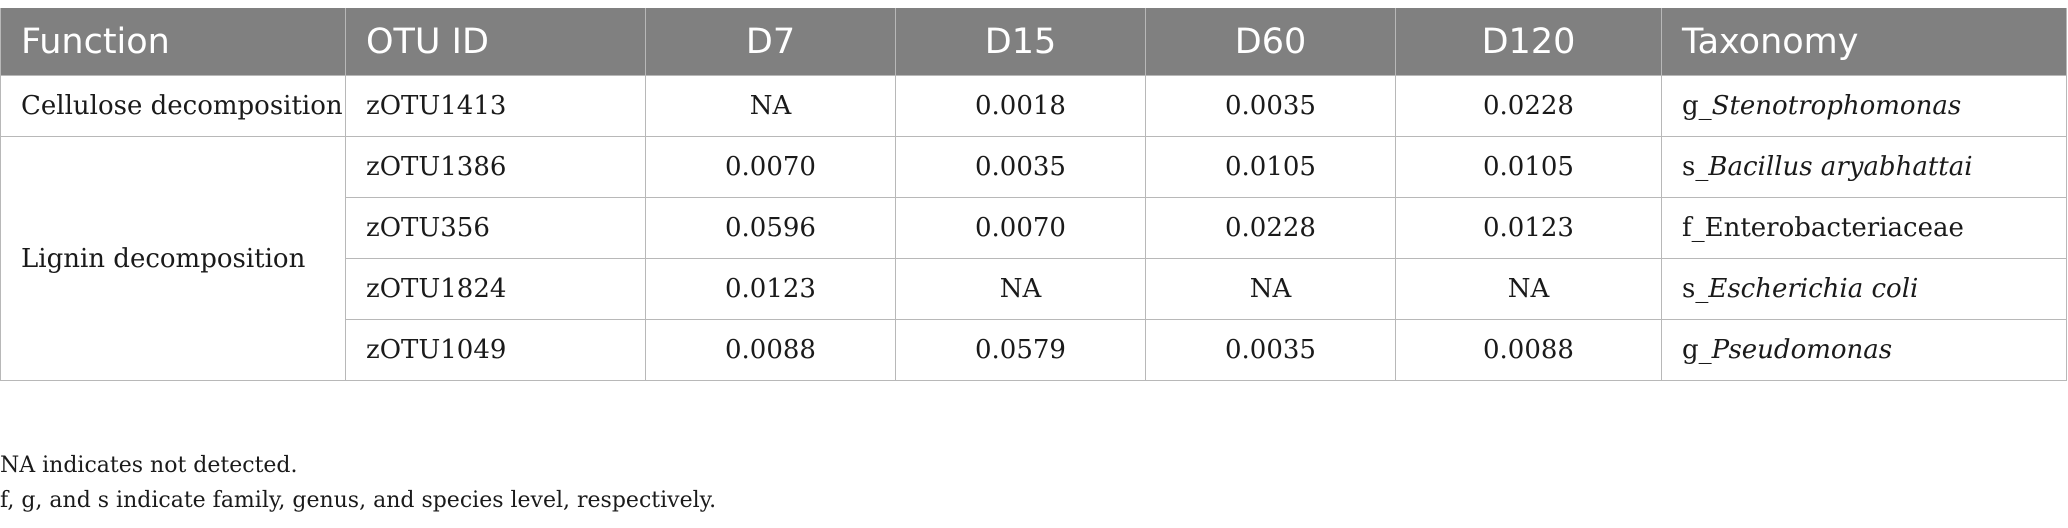  I want to click on otu-id-cell: zOTU1413, so click(495, 106).